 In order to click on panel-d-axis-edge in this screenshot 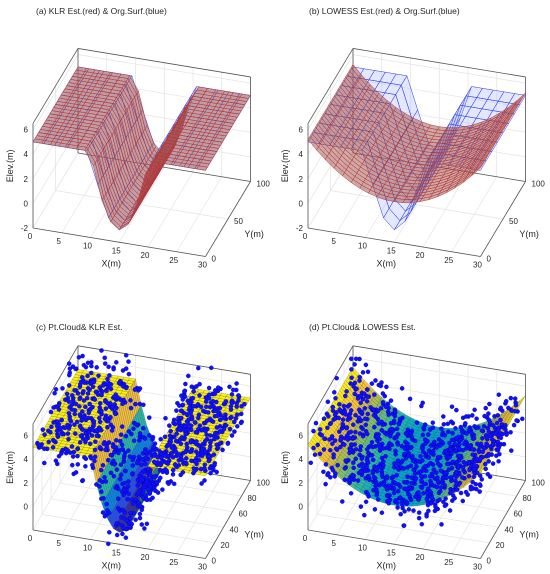, I will do `click(330, 384)`.